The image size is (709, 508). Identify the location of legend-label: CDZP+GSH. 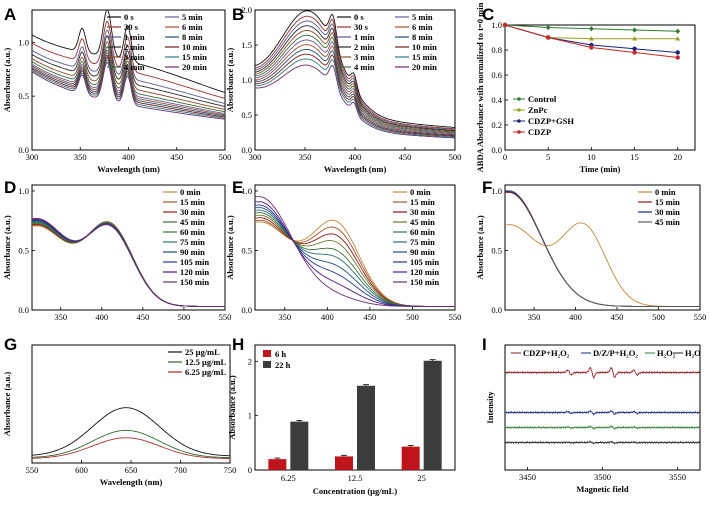
(551, 121).